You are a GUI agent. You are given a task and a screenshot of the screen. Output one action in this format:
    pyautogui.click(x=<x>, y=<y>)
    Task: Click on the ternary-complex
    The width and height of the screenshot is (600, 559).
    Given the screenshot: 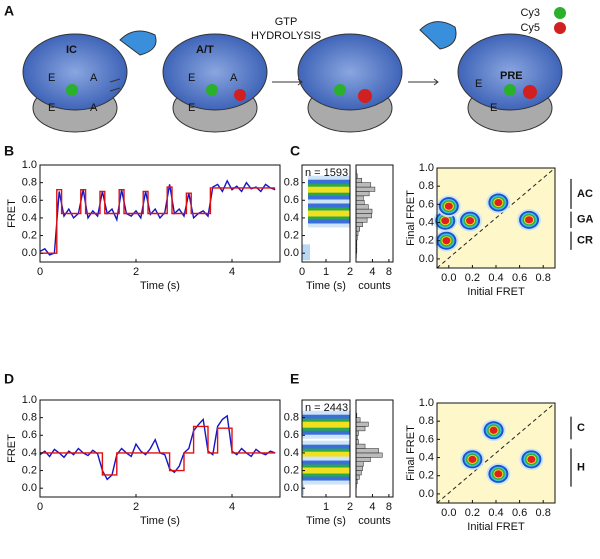 What is the action you would take?
    pyautogui.click(x=138, y=43)
    